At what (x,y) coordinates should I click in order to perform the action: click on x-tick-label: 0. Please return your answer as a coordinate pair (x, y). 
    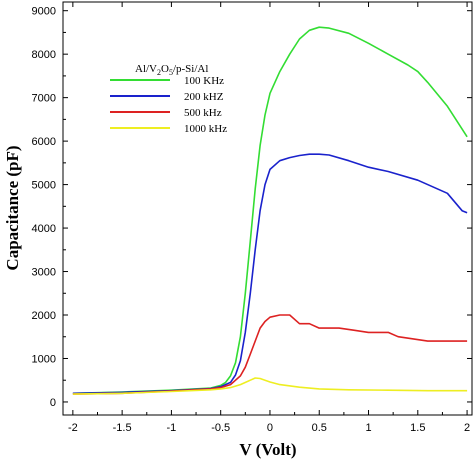
    Looking at the image, I should click on (270, 428).